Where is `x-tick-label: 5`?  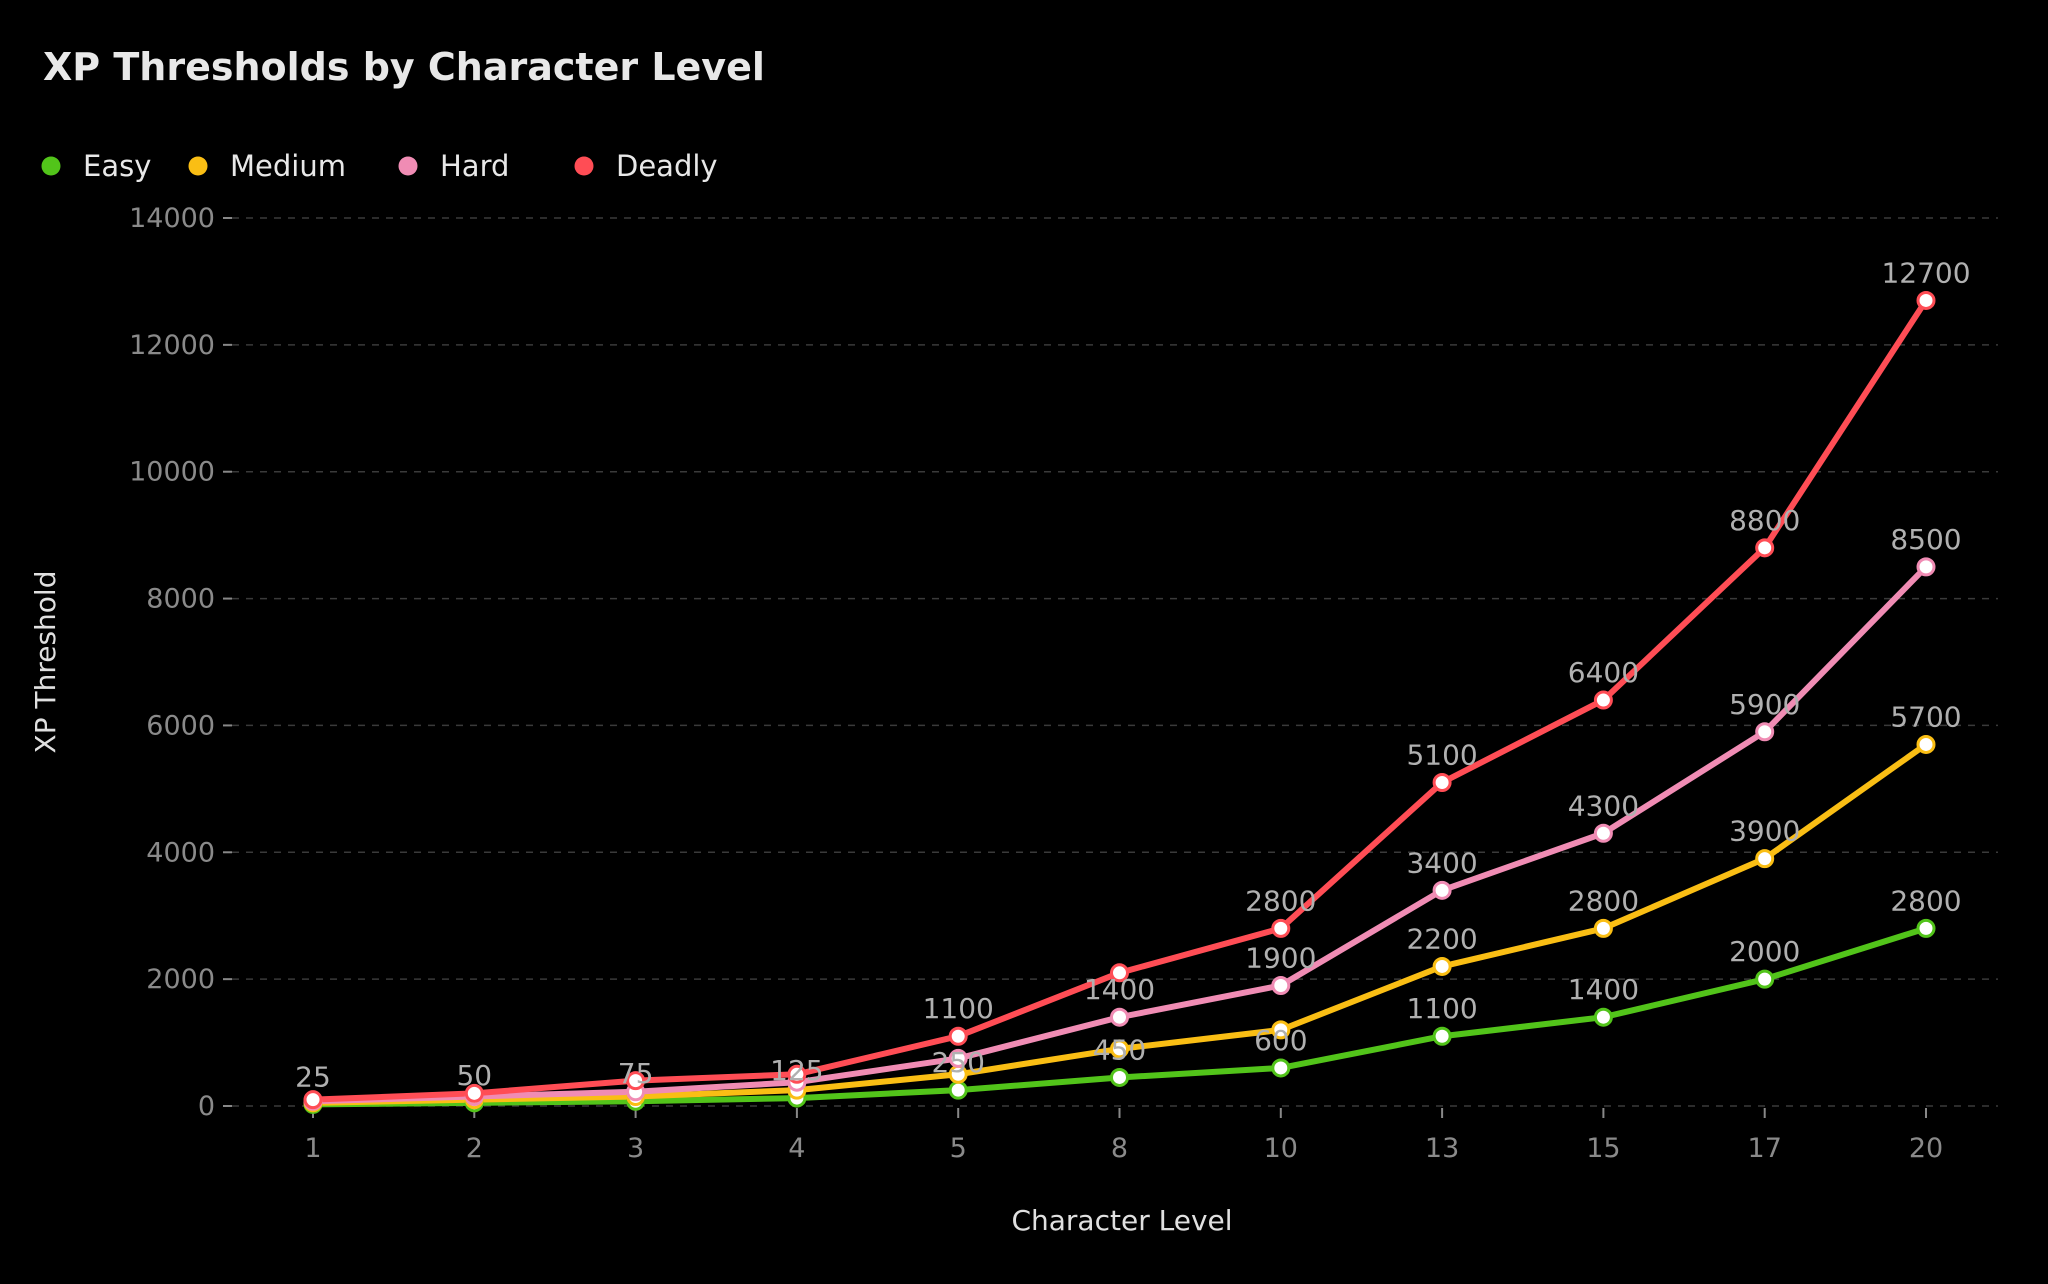
x-tick-label: 5 is located at coordinates (958, 1148).